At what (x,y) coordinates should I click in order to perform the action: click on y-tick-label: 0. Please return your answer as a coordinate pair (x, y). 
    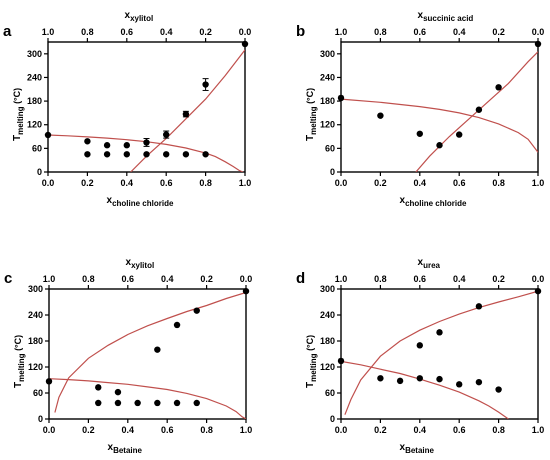
    Looking at the image, I should click on (332, 419).